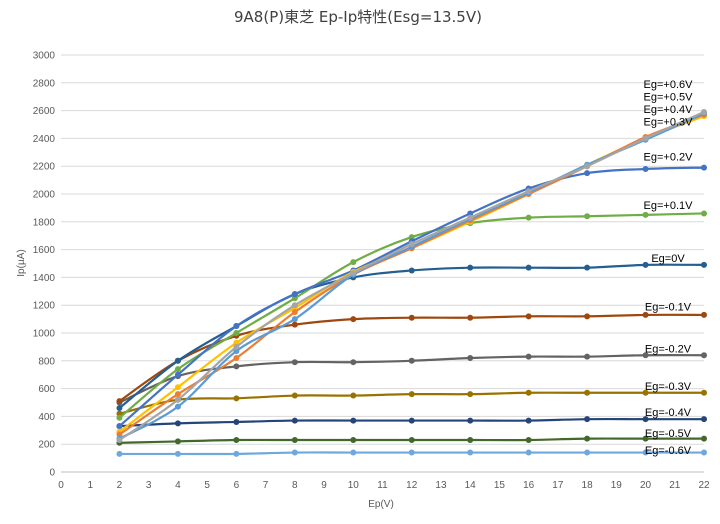  Describe the element at coordinates (44, 111) in the screenshot. I see `y-tick-label: 2600` at that location.